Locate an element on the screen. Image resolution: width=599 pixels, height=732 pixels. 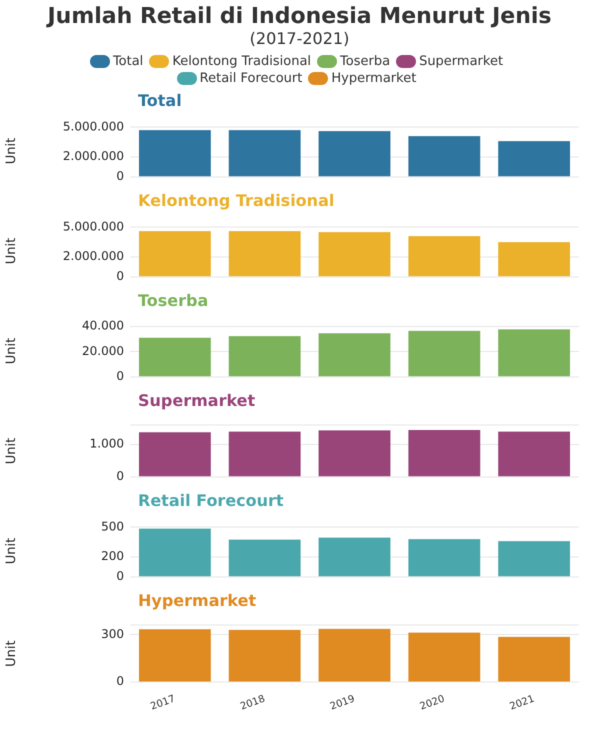
legend-label: Kelontong Tradisional is located at coordinates (241, 61).